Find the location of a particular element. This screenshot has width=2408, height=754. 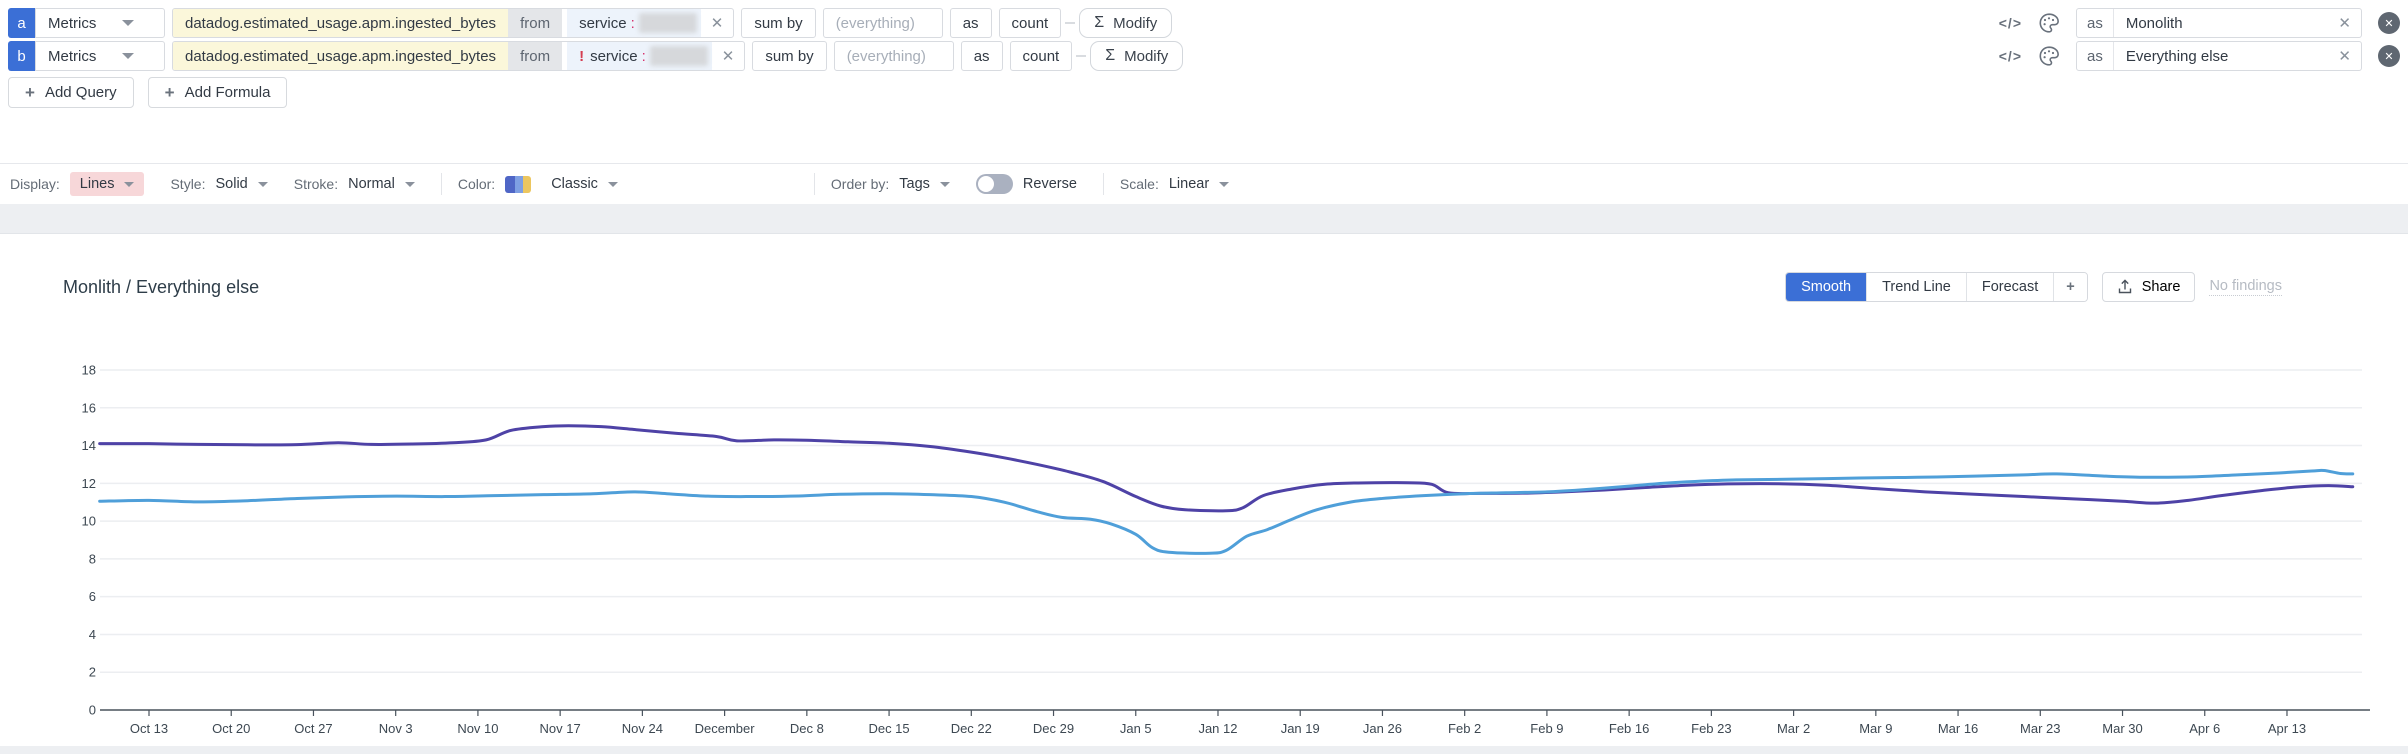

order-by-select: Tags is located at coordinates (924, 184).